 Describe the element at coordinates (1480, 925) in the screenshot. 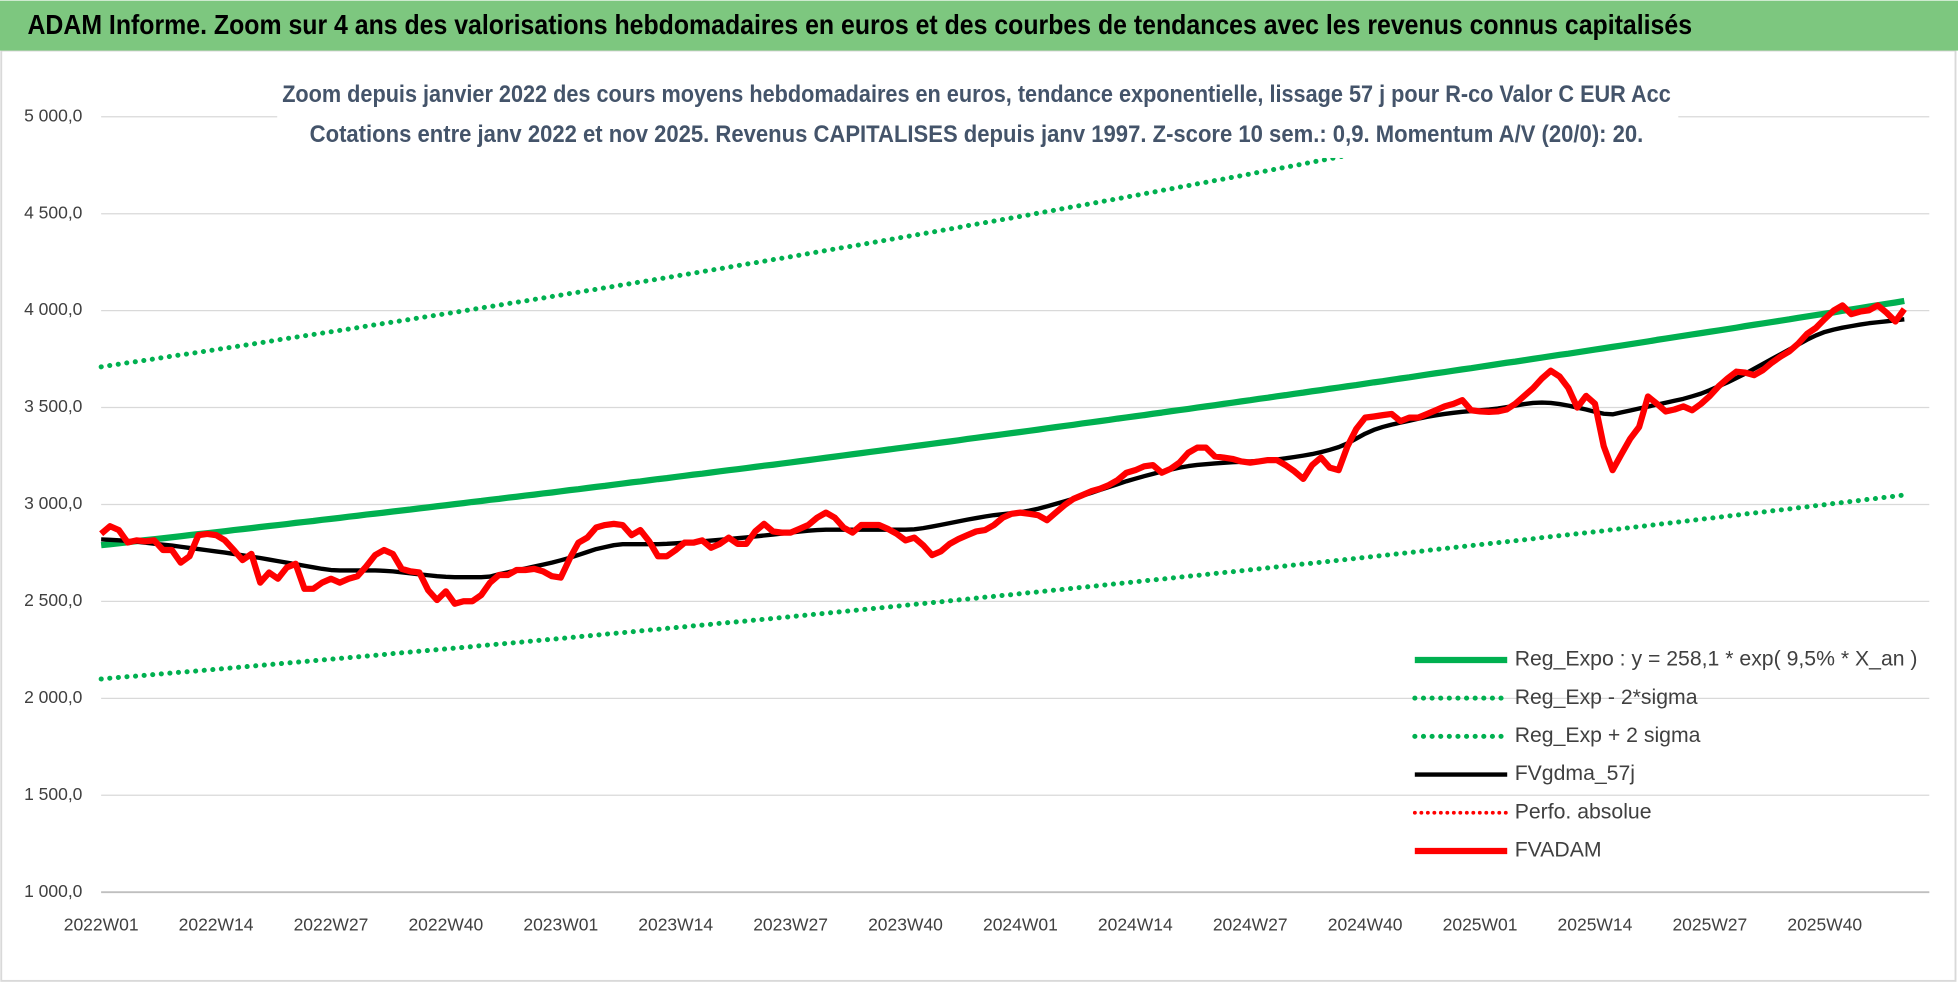

I see `x-tick-label: 2025W01` at that location.